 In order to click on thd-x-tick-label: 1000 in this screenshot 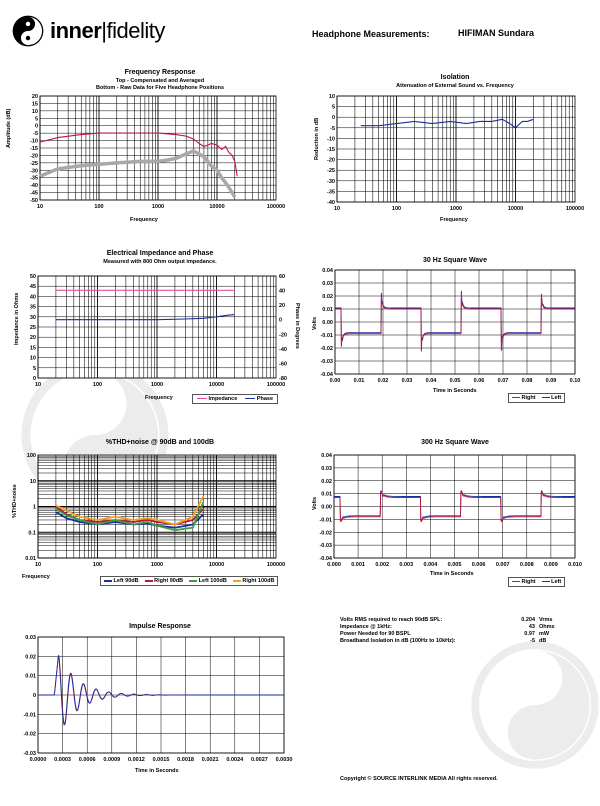, I will do `click(157, 565)`.